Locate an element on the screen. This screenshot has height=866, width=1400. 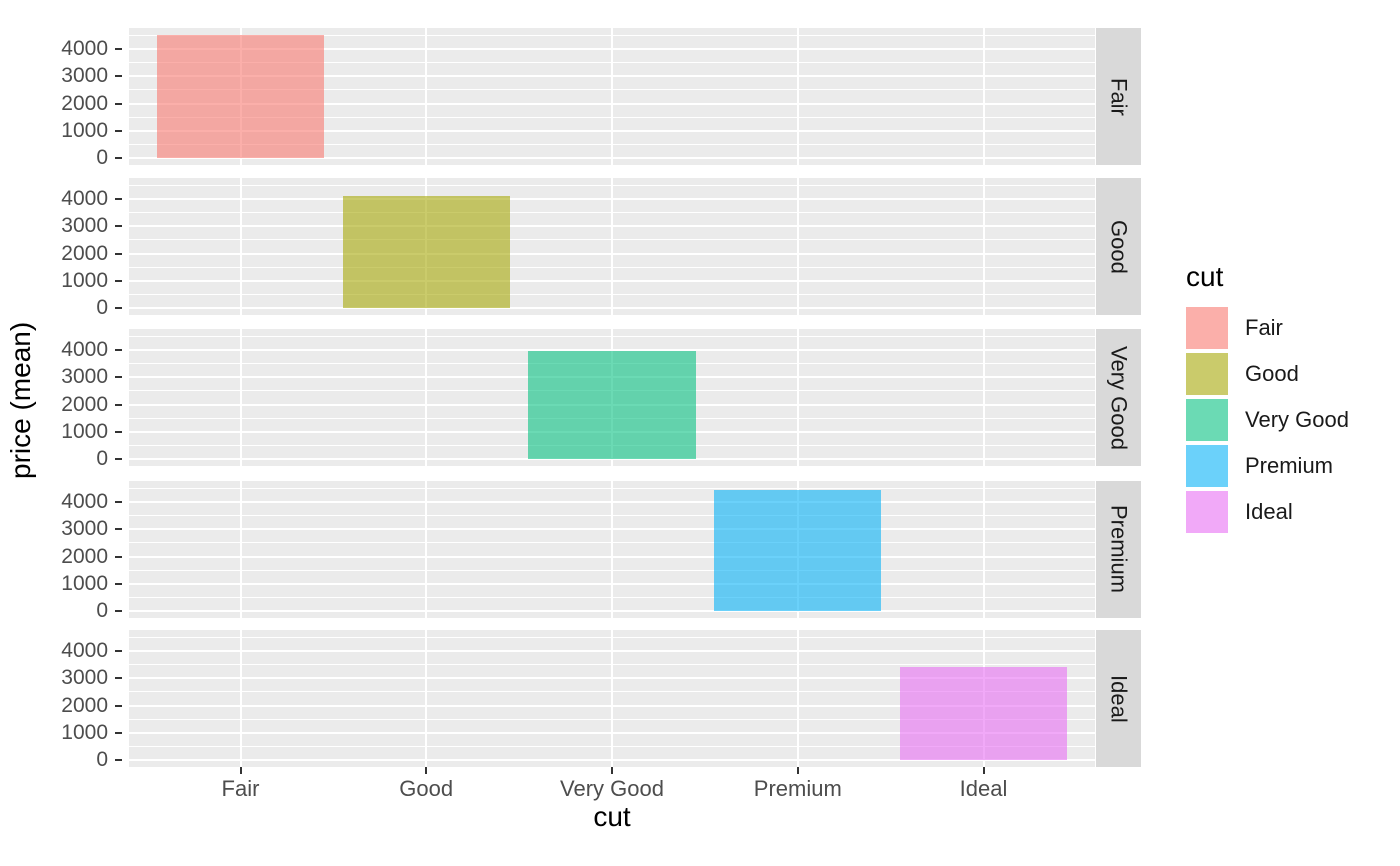
facet-strip-label: Fair is located at coordinates (1119, 96).